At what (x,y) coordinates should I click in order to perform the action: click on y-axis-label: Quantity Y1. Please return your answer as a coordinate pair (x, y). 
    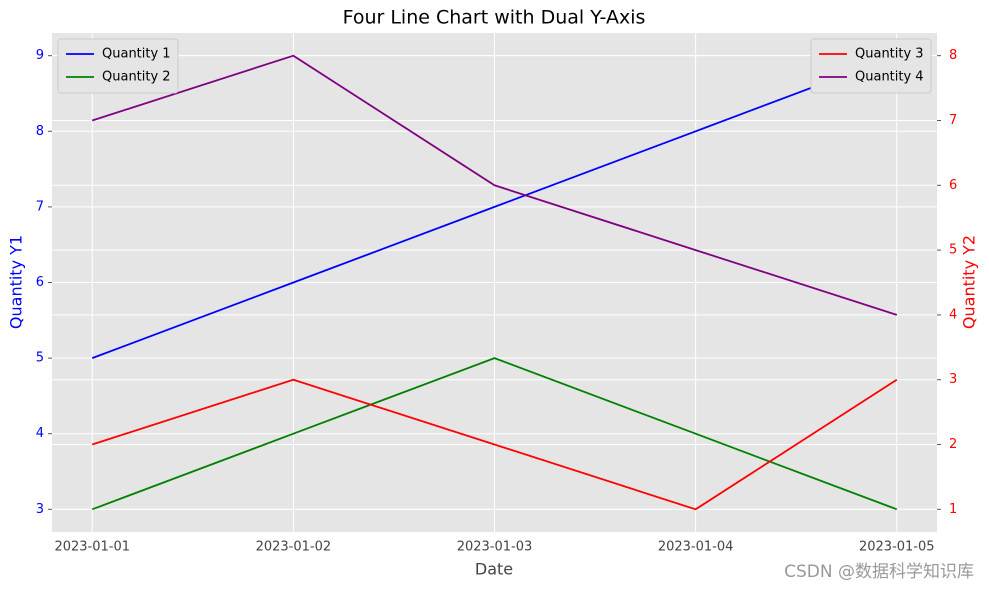
    Looking at the image, I should click on (16, 282).